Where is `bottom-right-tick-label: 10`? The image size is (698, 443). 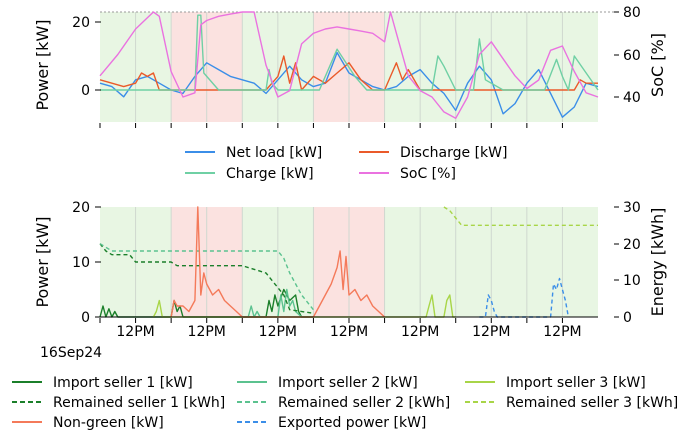 bottom-right-tick-label: 10 is located at coordinates (632, 281).